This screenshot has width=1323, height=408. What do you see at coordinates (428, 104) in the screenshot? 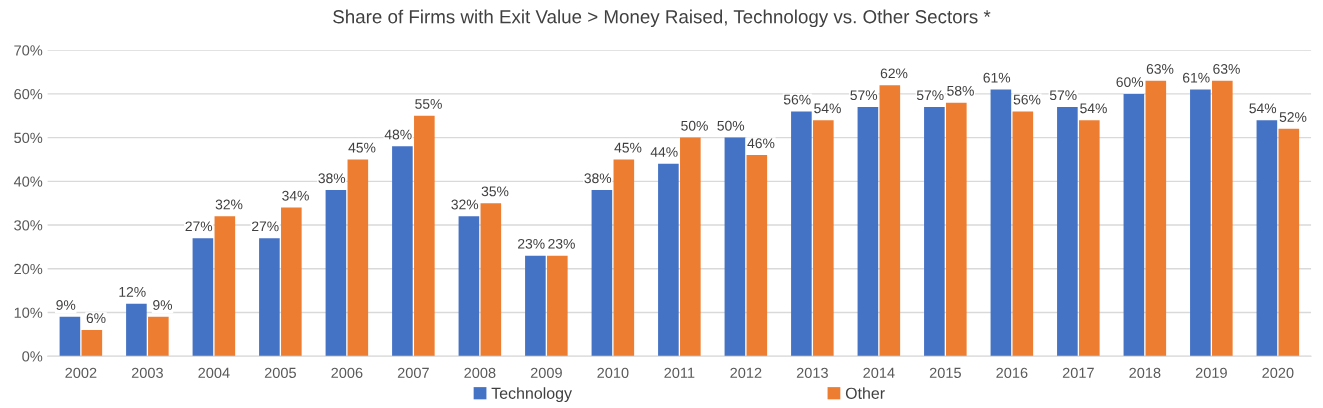
I see `data-label: 55%` at bounding box center [428, 104].